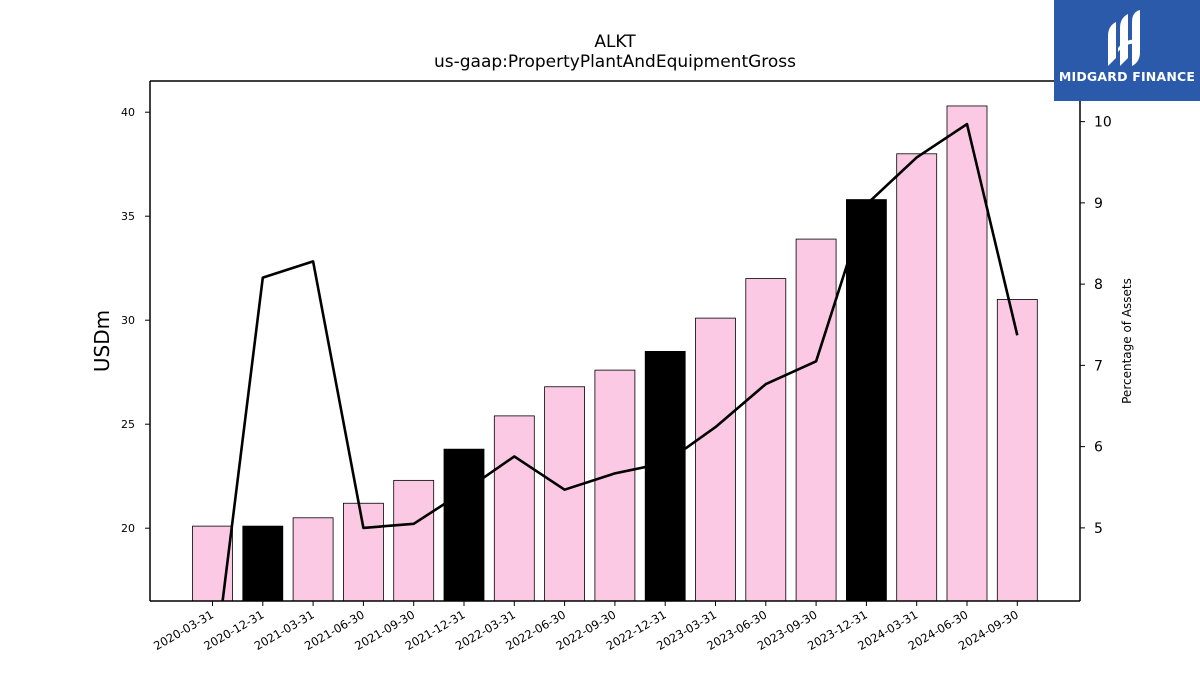 The width and height of the screenshot is (1200, 675). What do you see at coordinates (1098, 285) in the screenshot?
I see `y2-tick-label: 8` at bounding box center [1098, 285].